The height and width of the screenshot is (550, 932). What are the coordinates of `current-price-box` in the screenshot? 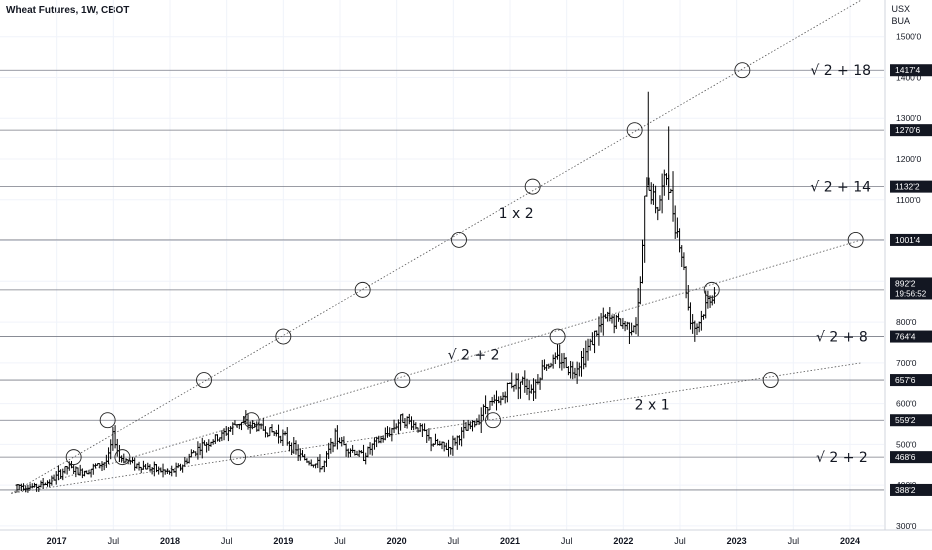 It's located at (911, 288).